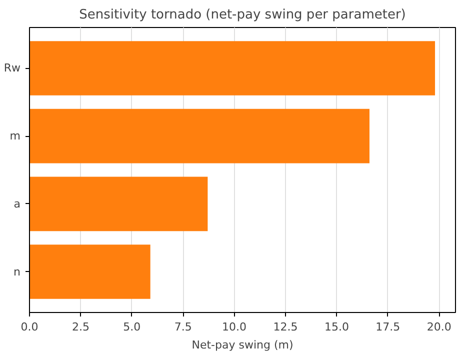  I want to click on x-tick-label: 15.0, so click(336, 327).